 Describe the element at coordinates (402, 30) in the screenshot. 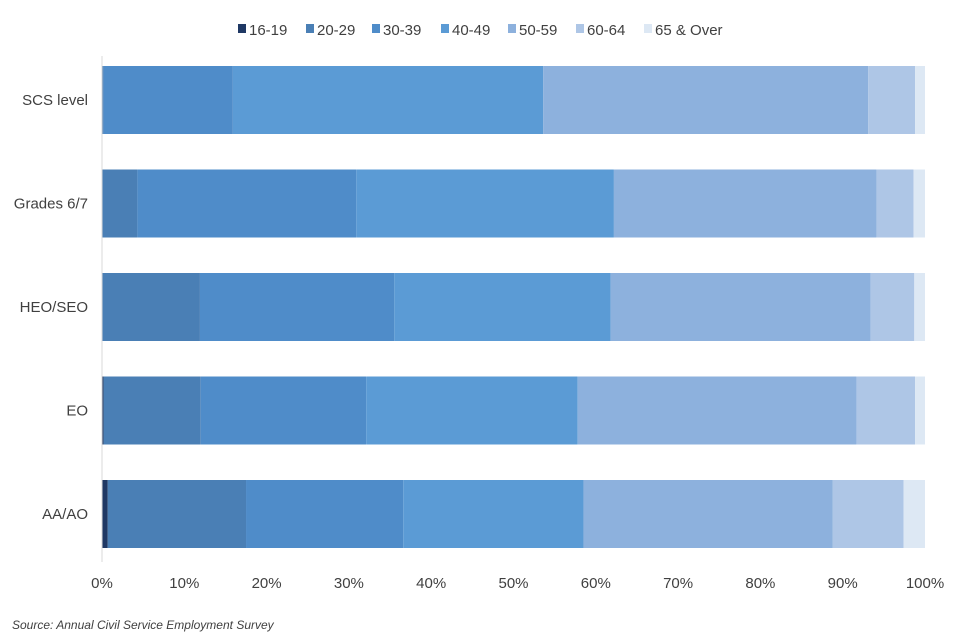

I see `legend-label: 30-39` at that location.